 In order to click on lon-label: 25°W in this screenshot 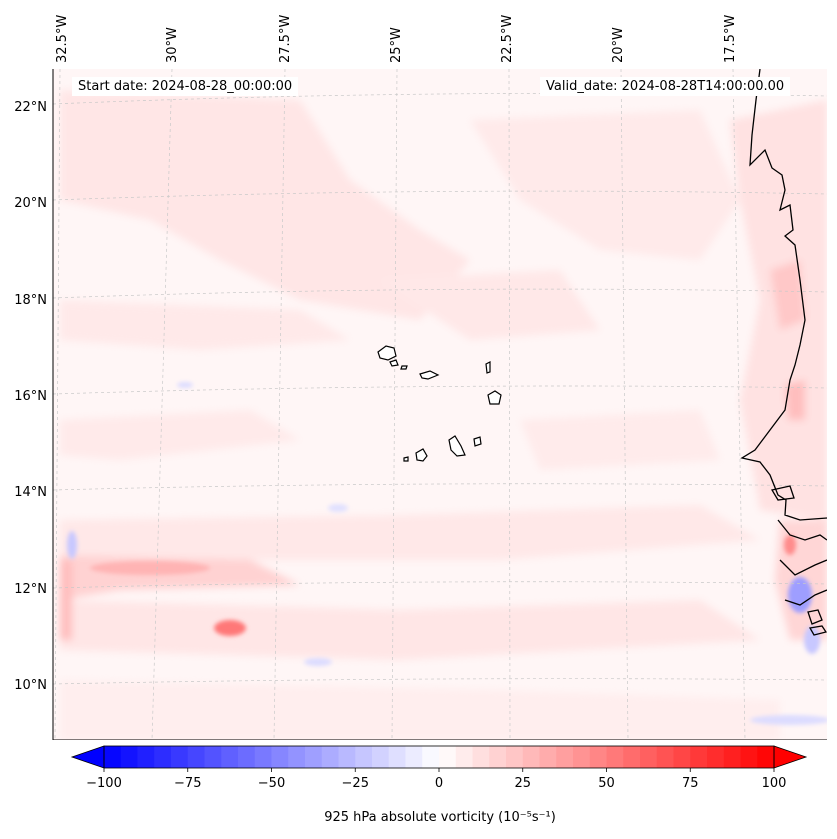, I will do `click(396, 45)`.